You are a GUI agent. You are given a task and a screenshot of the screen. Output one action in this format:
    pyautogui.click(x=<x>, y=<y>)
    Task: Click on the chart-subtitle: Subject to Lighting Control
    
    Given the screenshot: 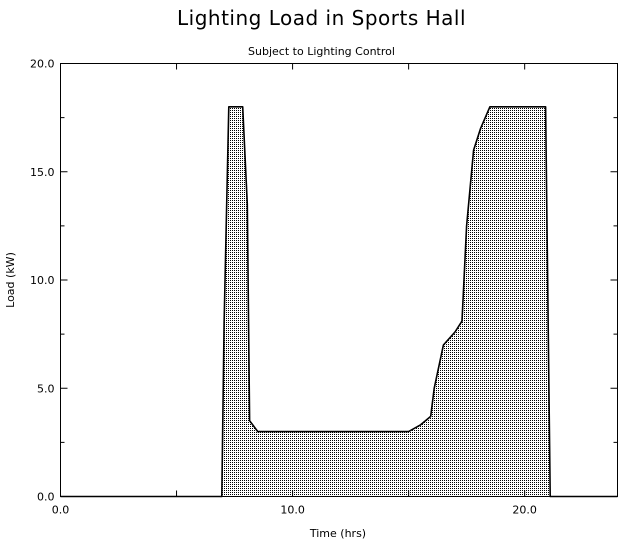 What is the action you would take?
    pyautogui.click(x=321, y=51)
    